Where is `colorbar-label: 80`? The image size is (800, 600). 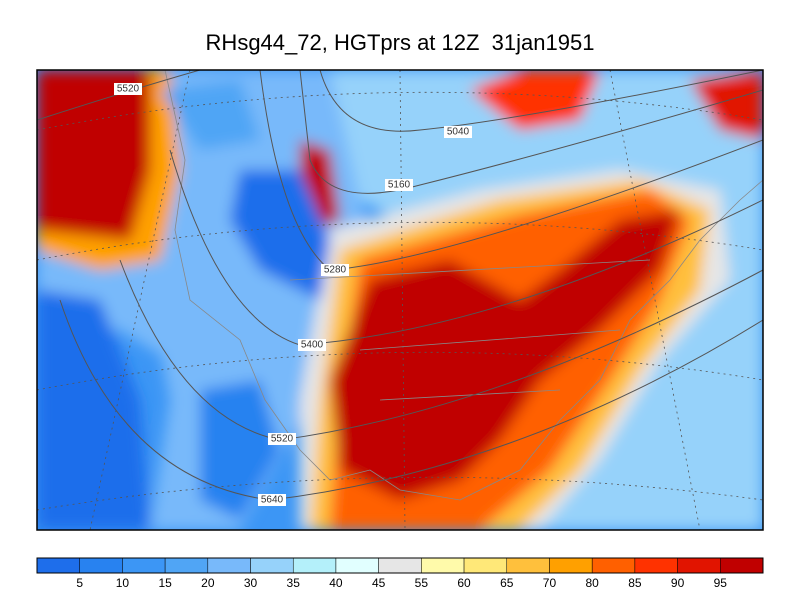 colorbar-label: 80 is located at coordinates (592, 583).